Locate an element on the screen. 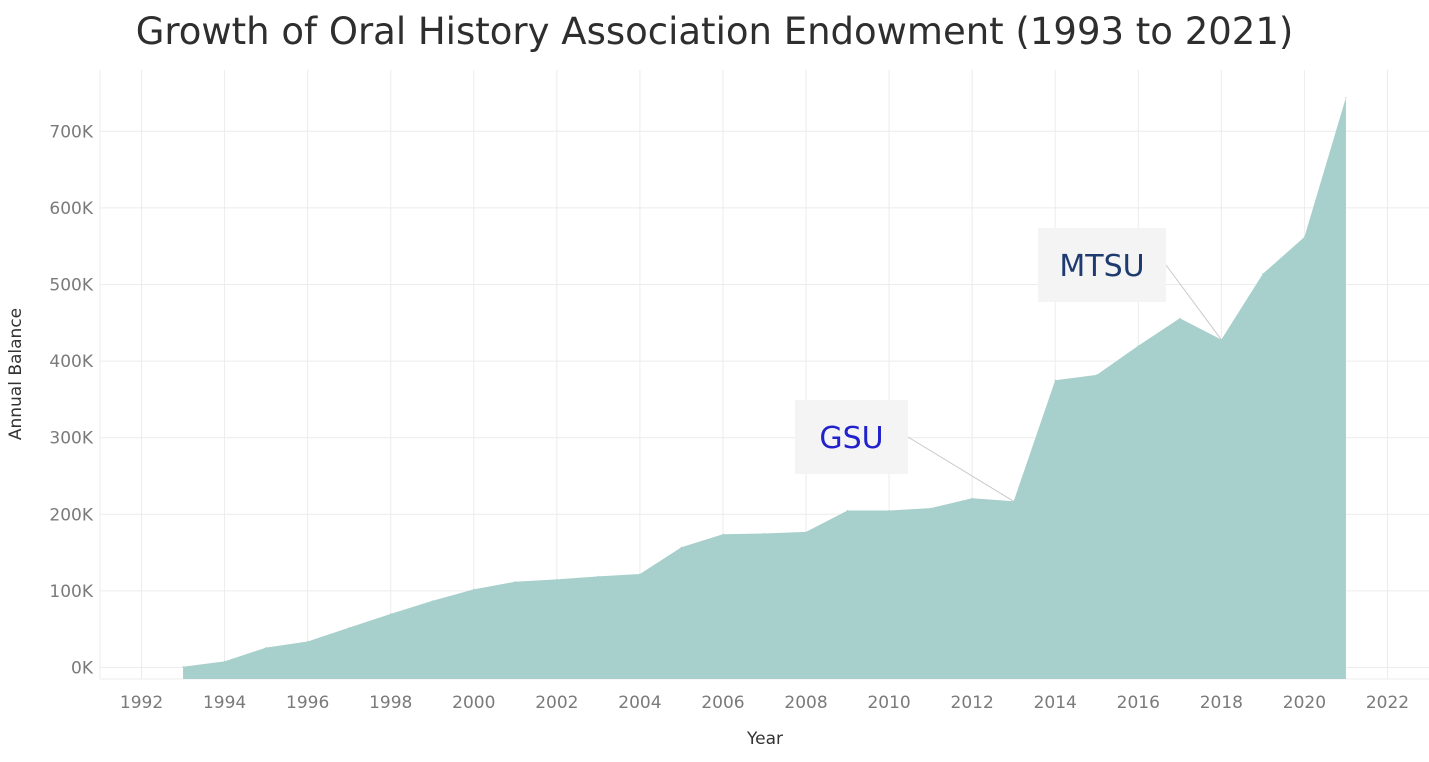 The width and height of the screenshot is (1429, 762). annotations: GSU MTSU is located at coordinates (1008, 365).